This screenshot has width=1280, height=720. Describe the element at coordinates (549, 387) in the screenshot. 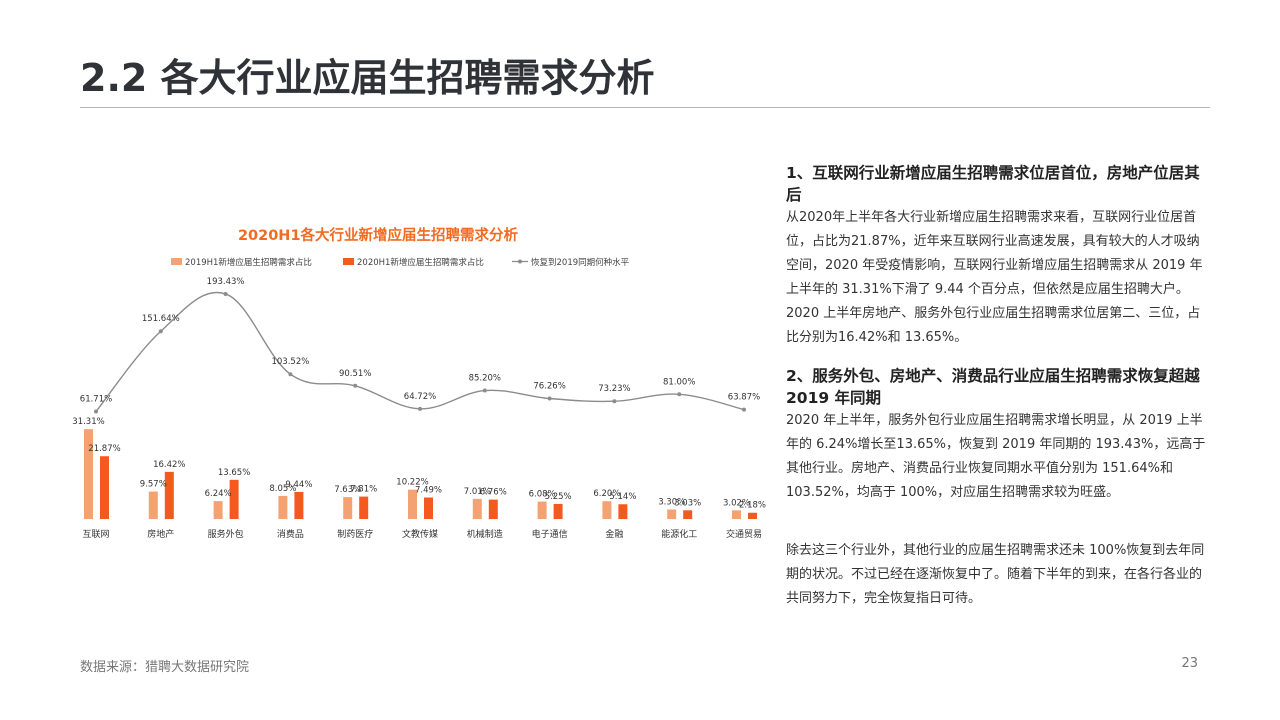

I see `recovery-label-7: 76.26%` at that location.